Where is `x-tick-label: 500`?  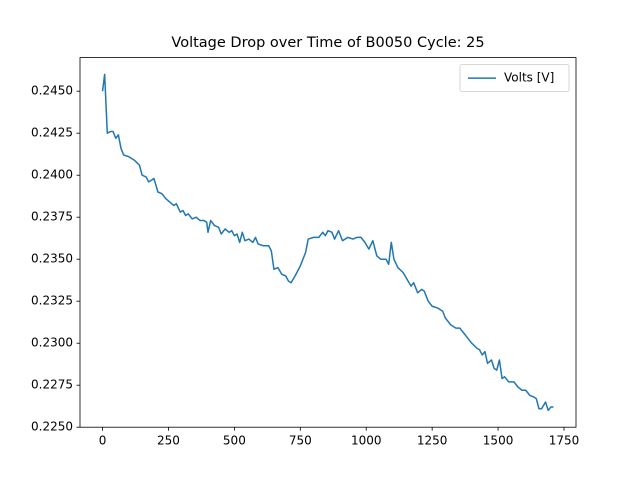
x-tick-label: 500 is located at coordinates (234, 441).